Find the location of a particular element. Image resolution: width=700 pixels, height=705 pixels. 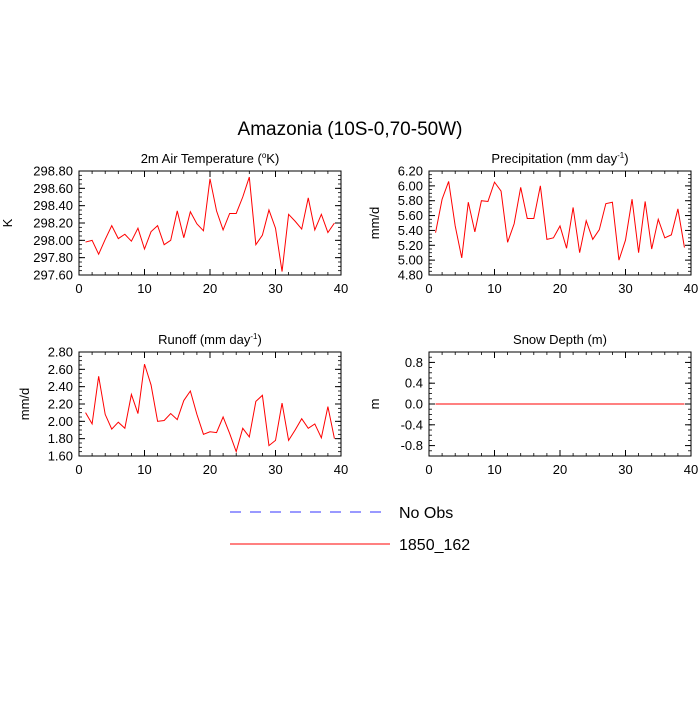

y-tick-label: 0.0 is located at coordinates (414, 404).